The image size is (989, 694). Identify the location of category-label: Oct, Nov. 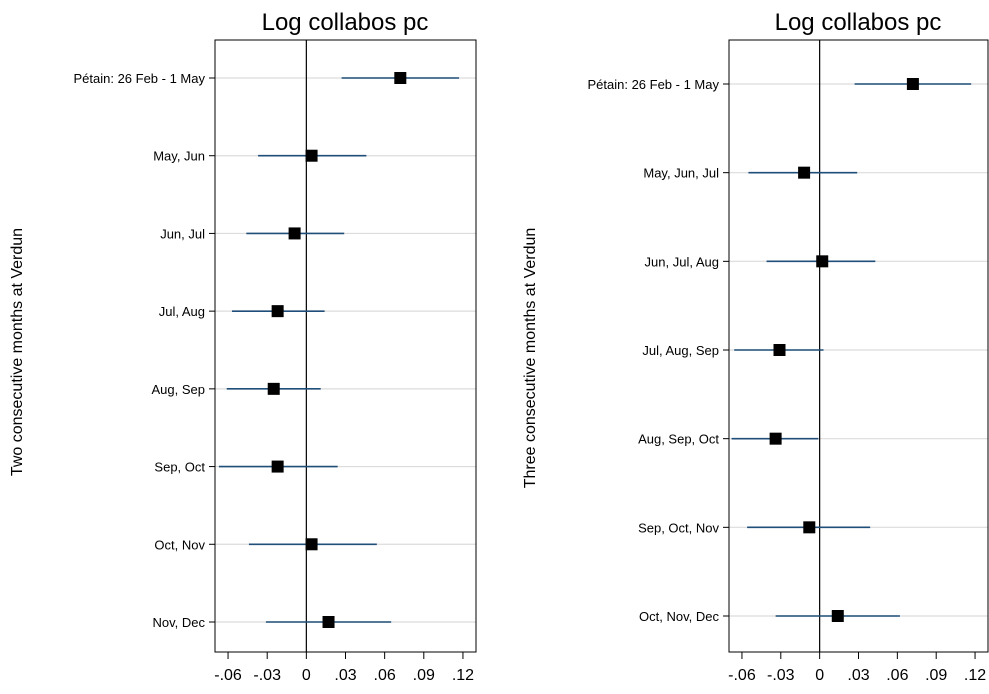
(179, 544).